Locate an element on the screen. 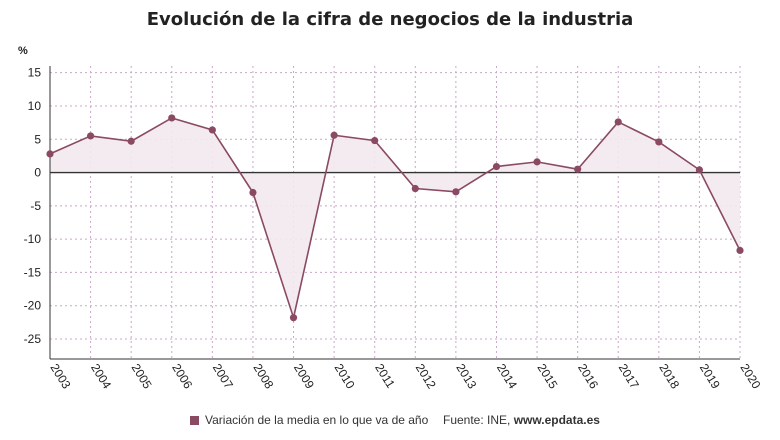 The image size is (780, 440). x-tick-label: 2012 is located at coordinates (426, 376).